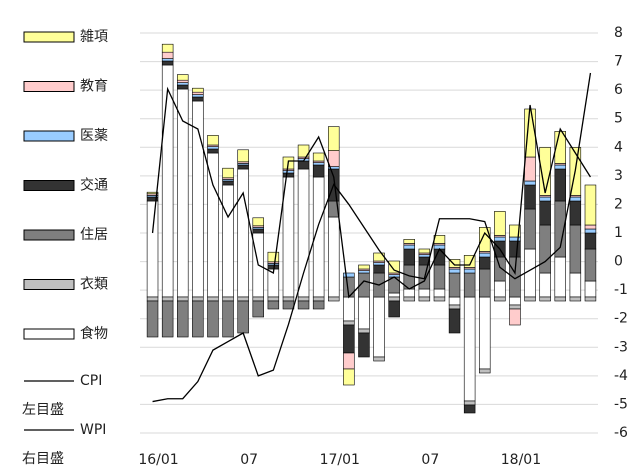 The image size is (636, 468). I want to click on y2-tick-label: 7, so click(618, 62).